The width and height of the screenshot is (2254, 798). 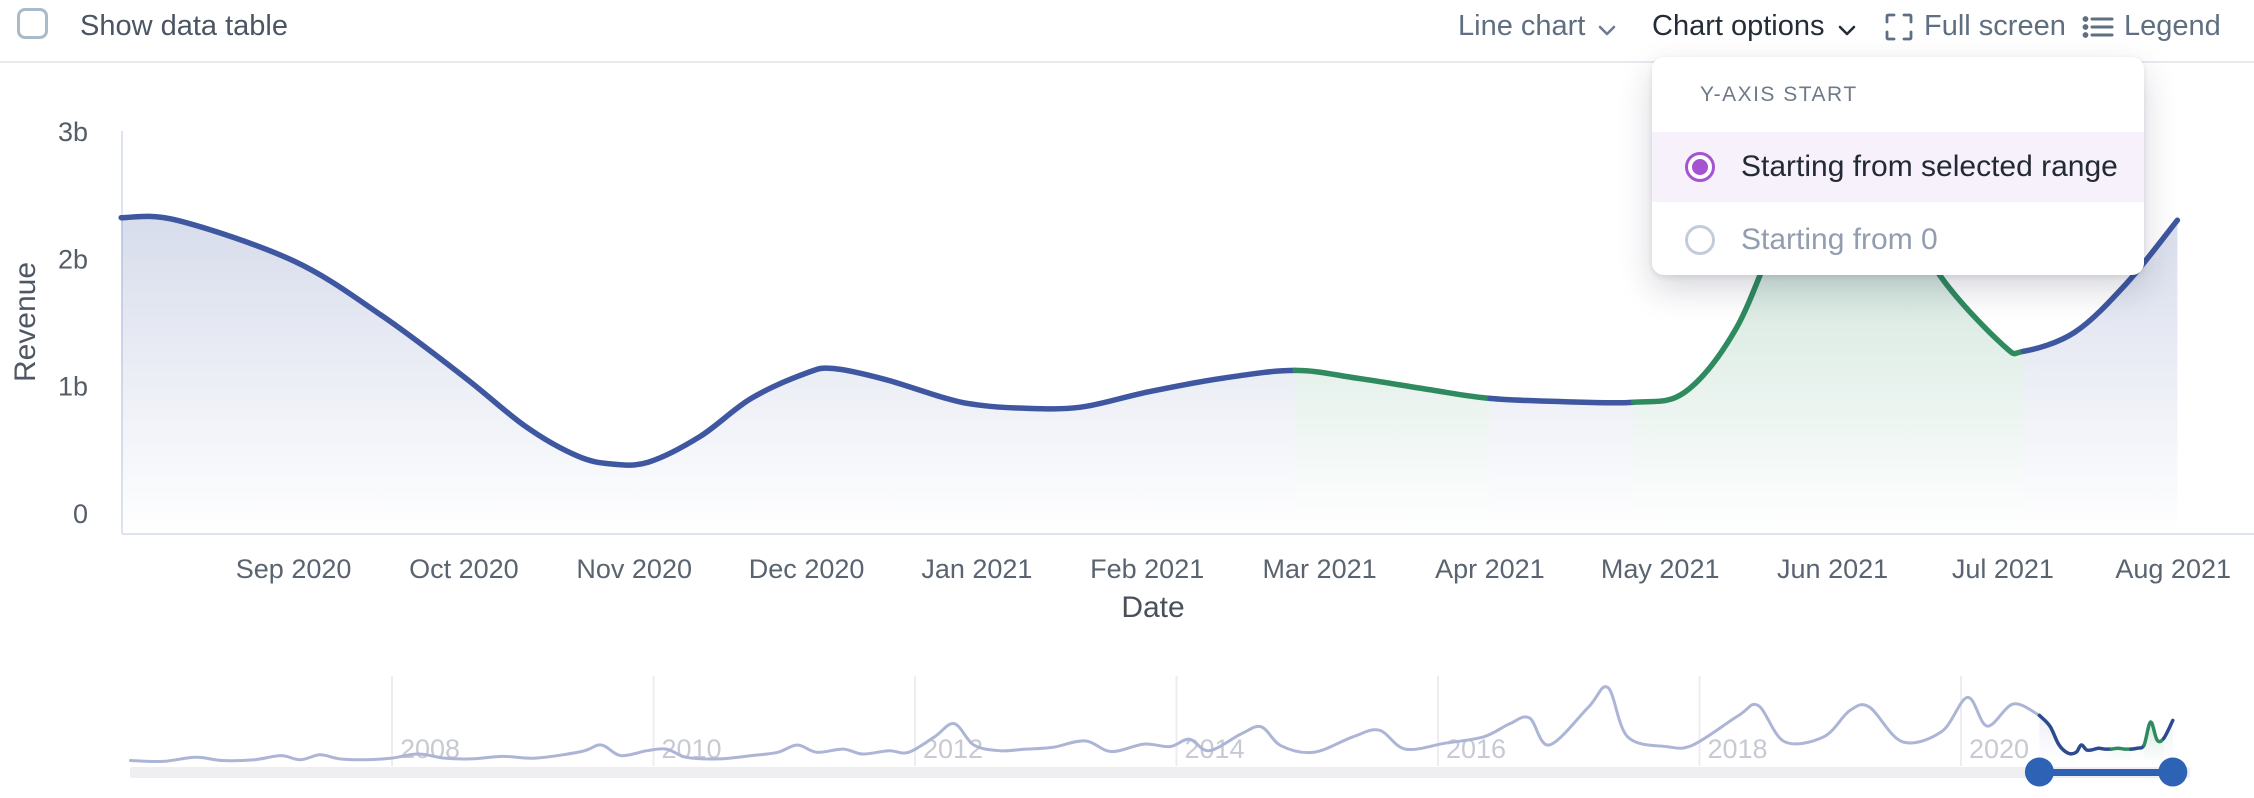 What do you see at coordinates (1153, 607) in the screenshot?
I see `x-axis-title: Date` at bounding box center [1153, 607].